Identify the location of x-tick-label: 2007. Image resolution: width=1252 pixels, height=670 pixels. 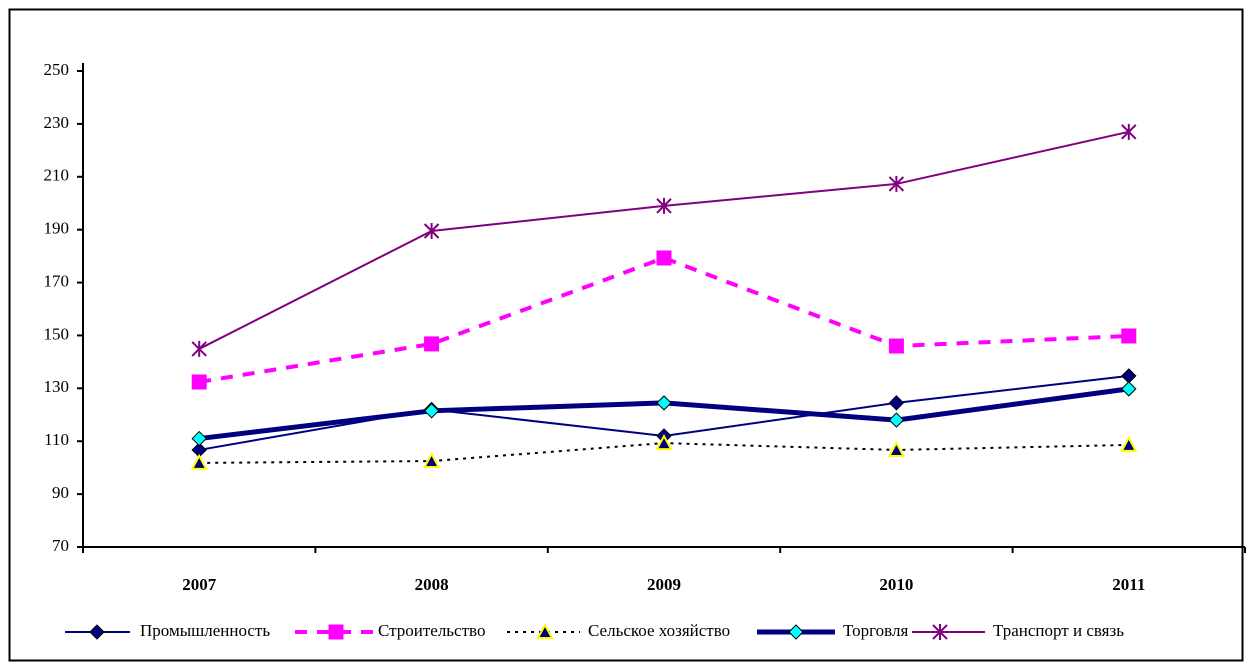
(199, 584).